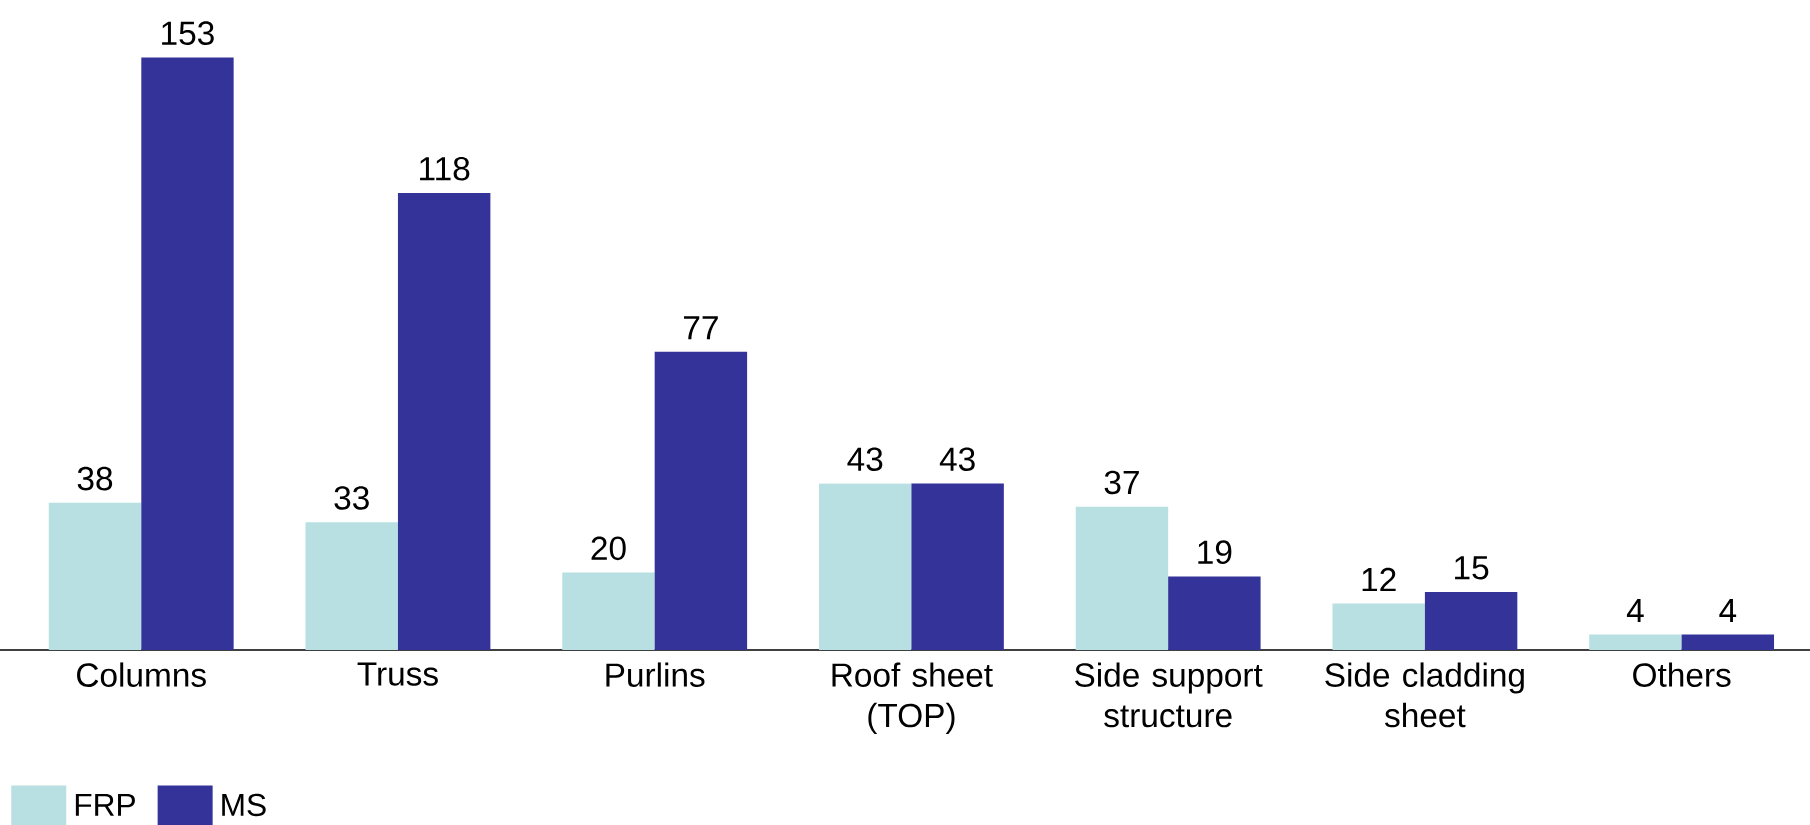  What do you see at coordinates (188, 33) in the screenshot?
I see `data-label: 153` at bounding box center [188, 33].